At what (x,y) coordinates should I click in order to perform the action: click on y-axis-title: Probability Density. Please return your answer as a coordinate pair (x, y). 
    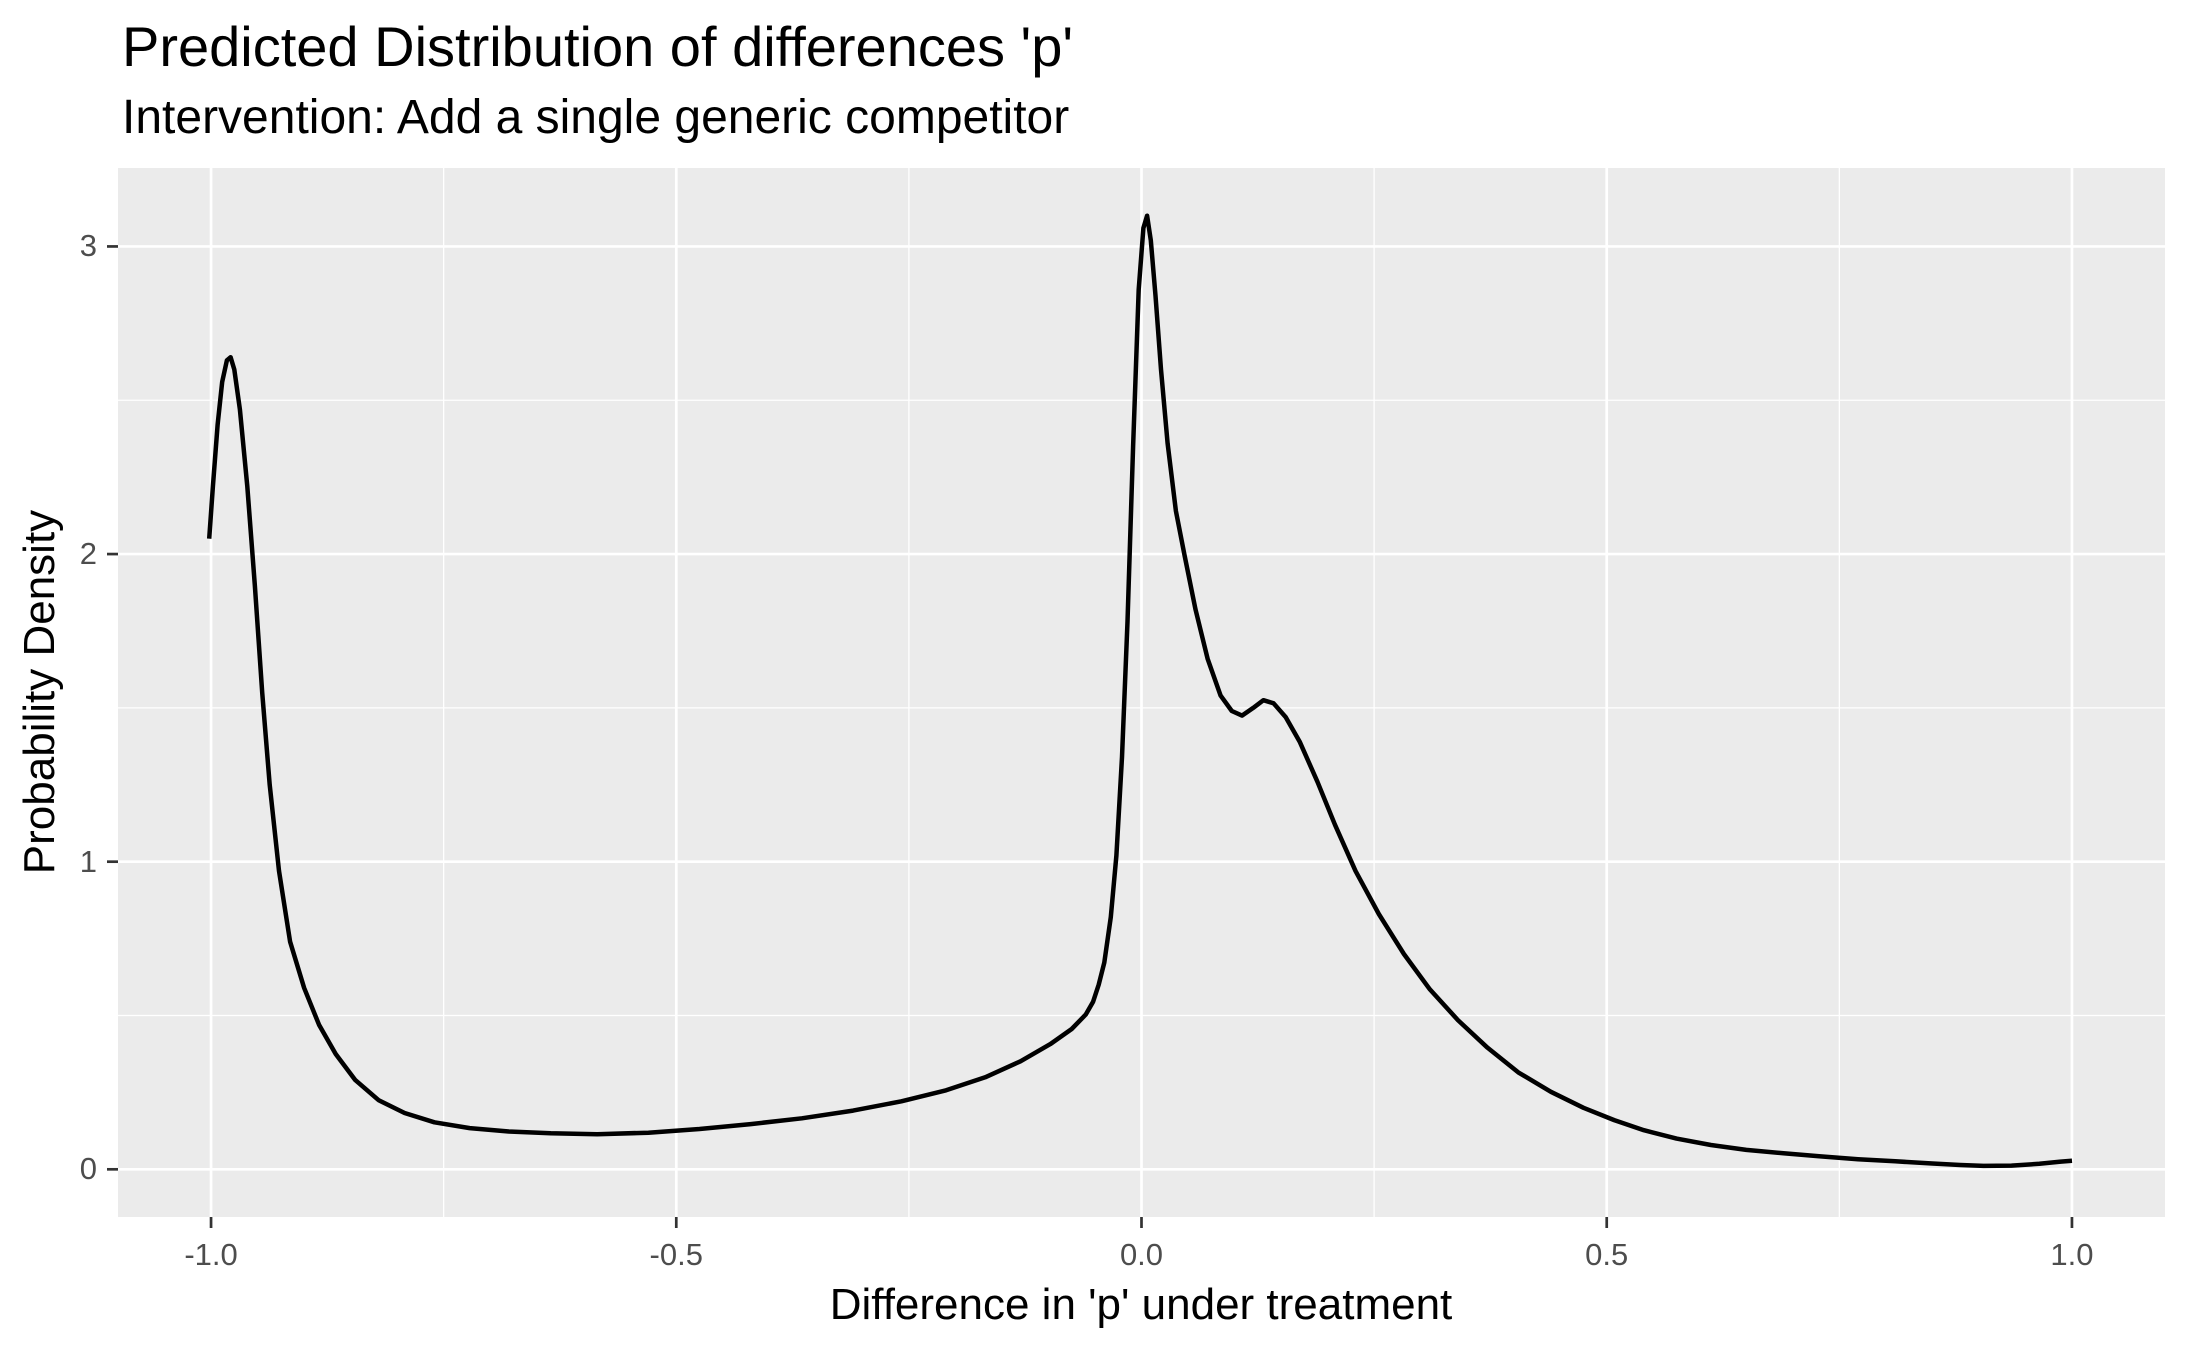
    Looking at the image, I should click on (39, 692).